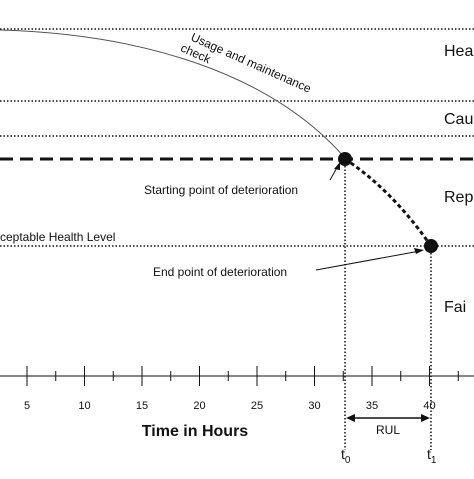 The image size is (474, 479). What do you see at coordinates (199, 406) in the screenshot?
I see `axis-tick-label: 20` at bounding box center [199, 406].